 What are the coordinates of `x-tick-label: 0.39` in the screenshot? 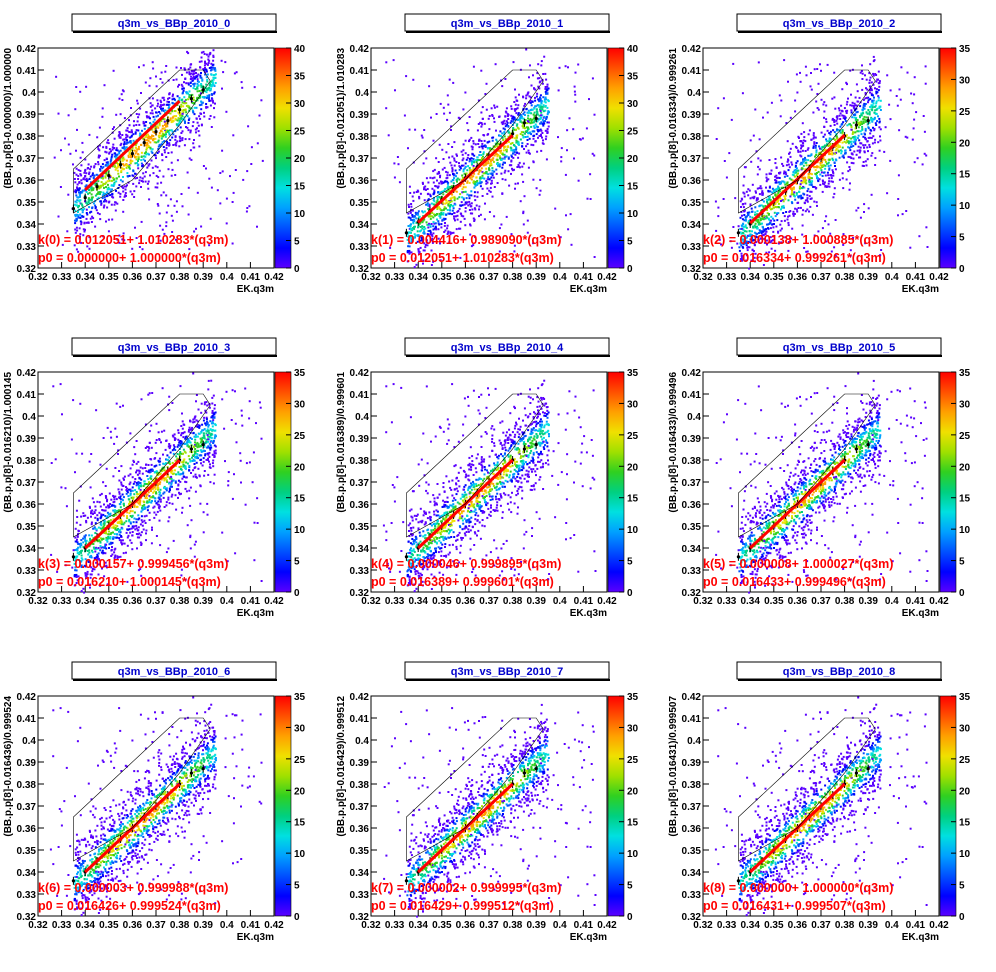 It's located at (536, 277).